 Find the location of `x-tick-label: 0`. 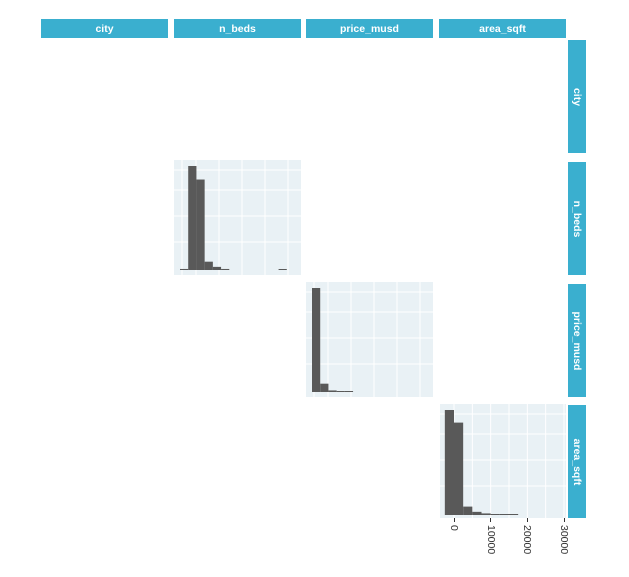

x-tick-label: 0 is located at coordinates (454, 528).